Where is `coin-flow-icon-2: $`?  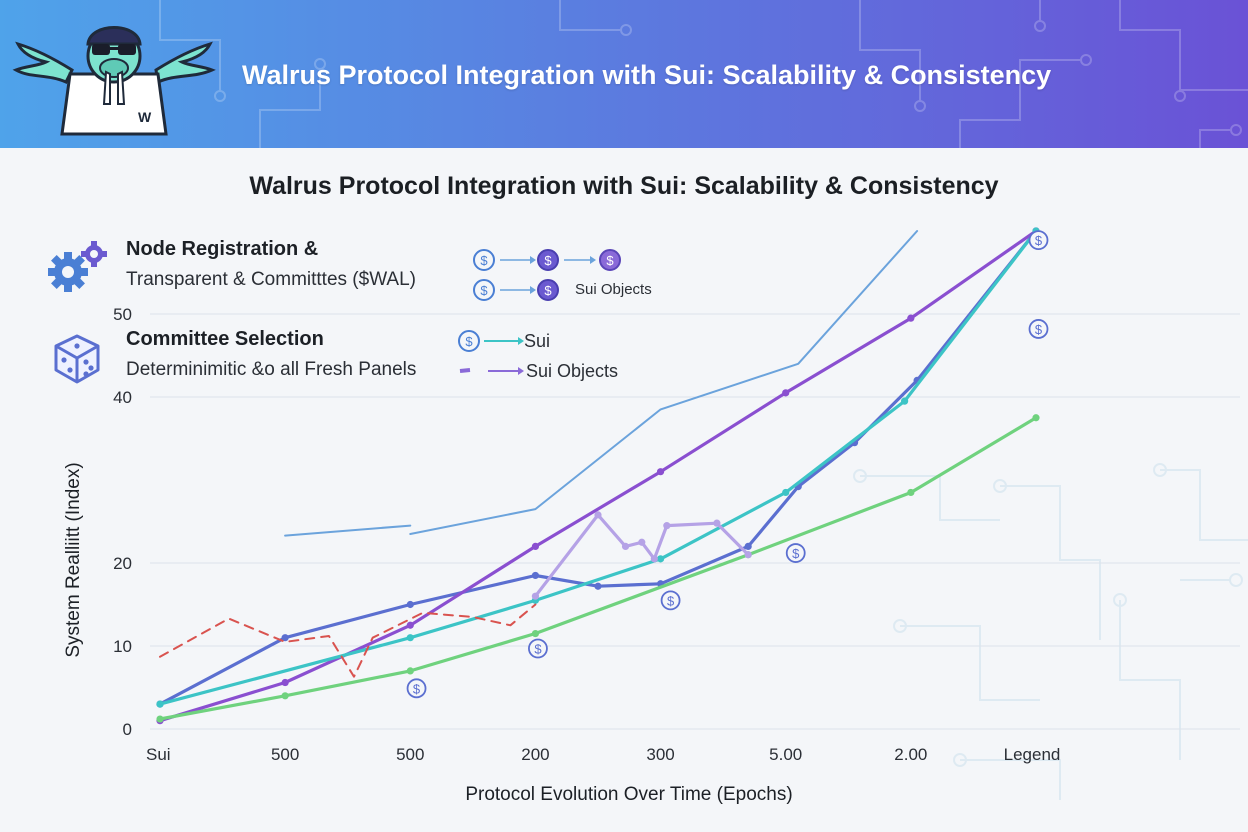
coin-flow-icon-2: $ is located at coordinates (491, 352).